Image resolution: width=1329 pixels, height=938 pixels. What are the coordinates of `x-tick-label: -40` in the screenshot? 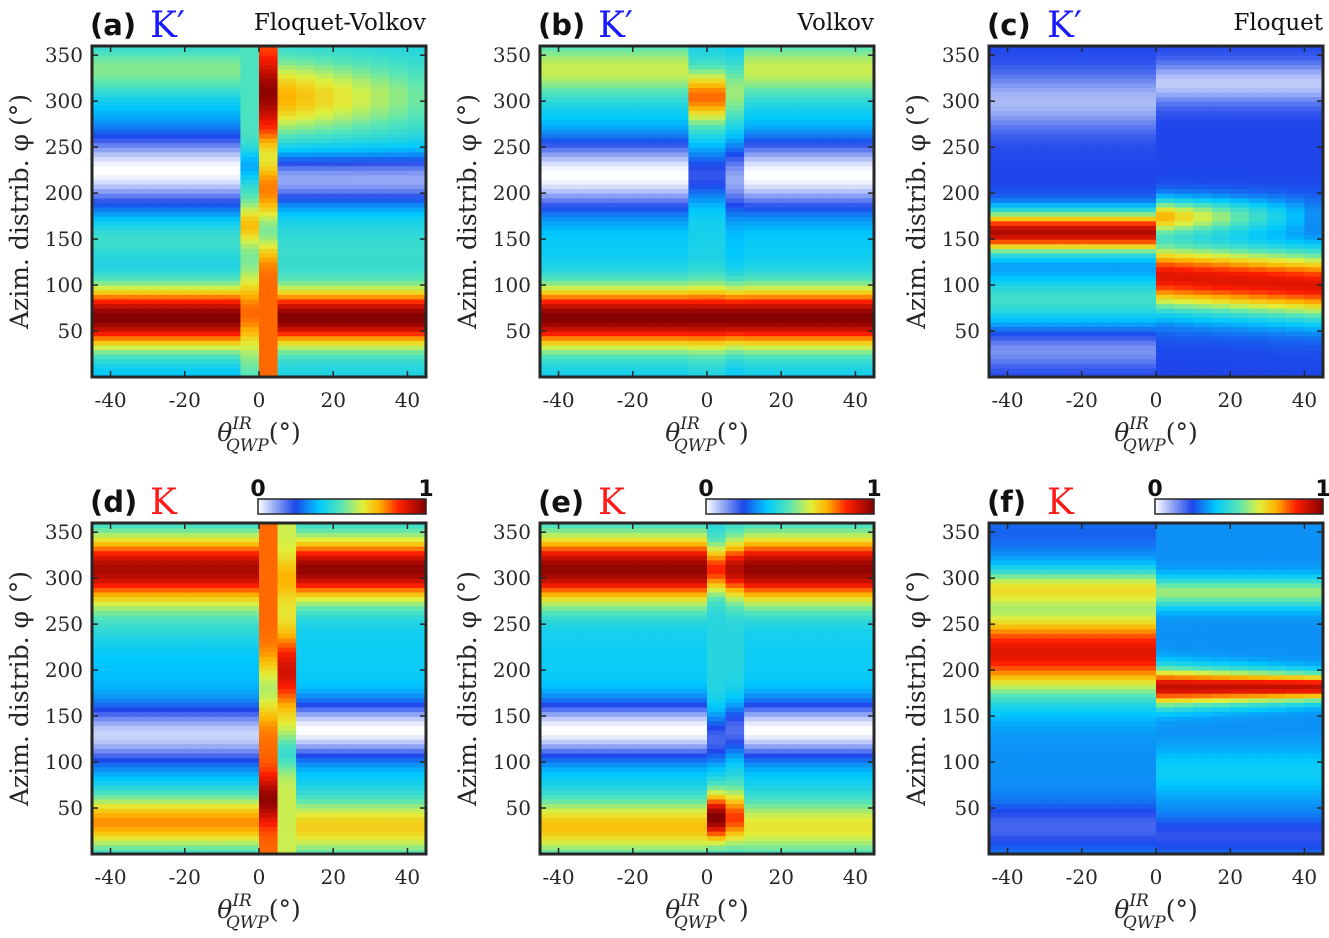 It's located at (1007, 400).